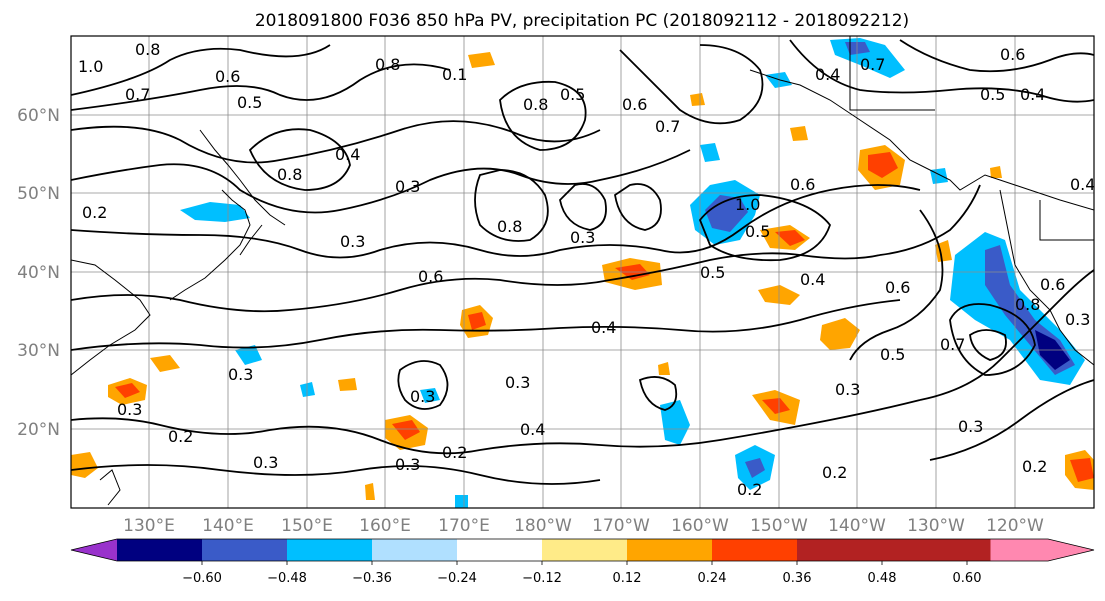 This screenshot has width=1105, height=601. I want to click on lon-label: 160°W, so click(700, 526).